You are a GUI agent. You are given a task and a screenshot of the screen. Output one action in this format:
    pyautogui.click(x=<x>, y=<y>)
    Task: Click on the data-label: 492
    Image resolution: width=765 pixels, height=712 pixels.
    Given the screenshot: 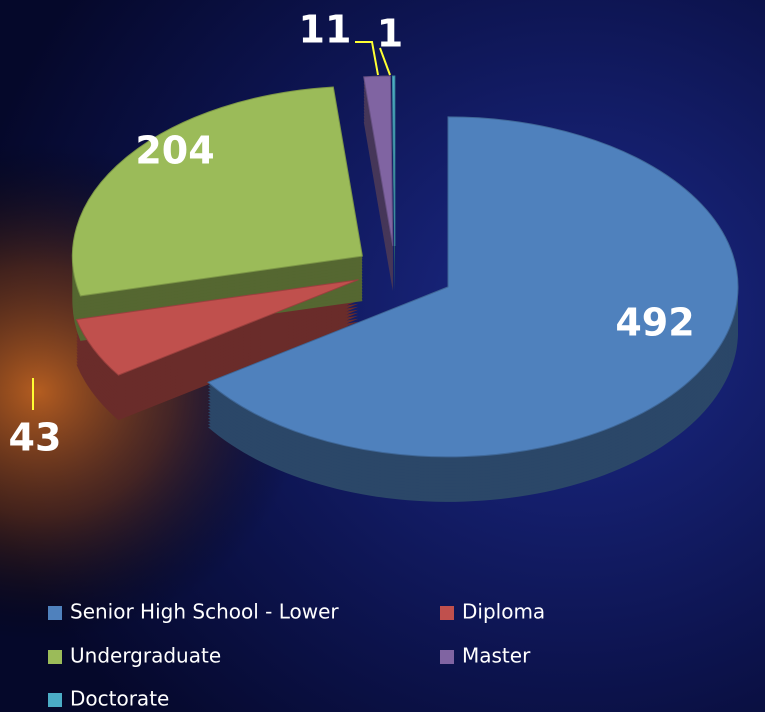 What is the action you would take?
    pyautogui.click(x=654, y=323)
    